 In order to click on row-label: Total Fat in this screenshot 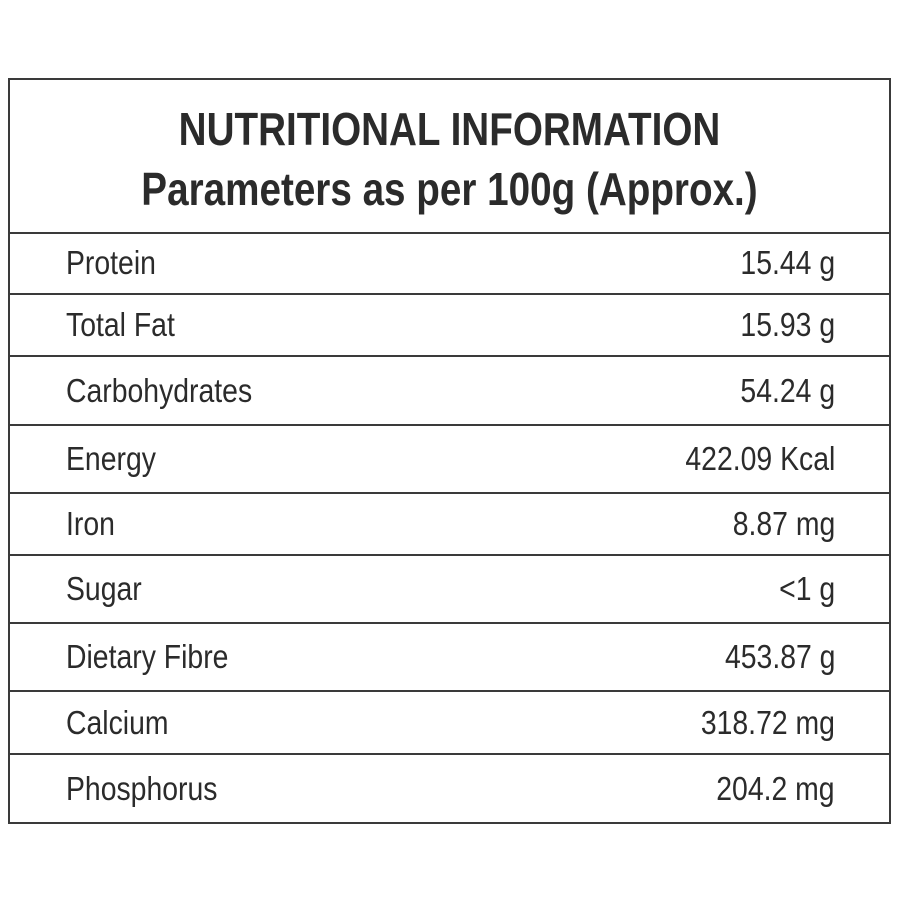, I will do `click(120, 324)`.